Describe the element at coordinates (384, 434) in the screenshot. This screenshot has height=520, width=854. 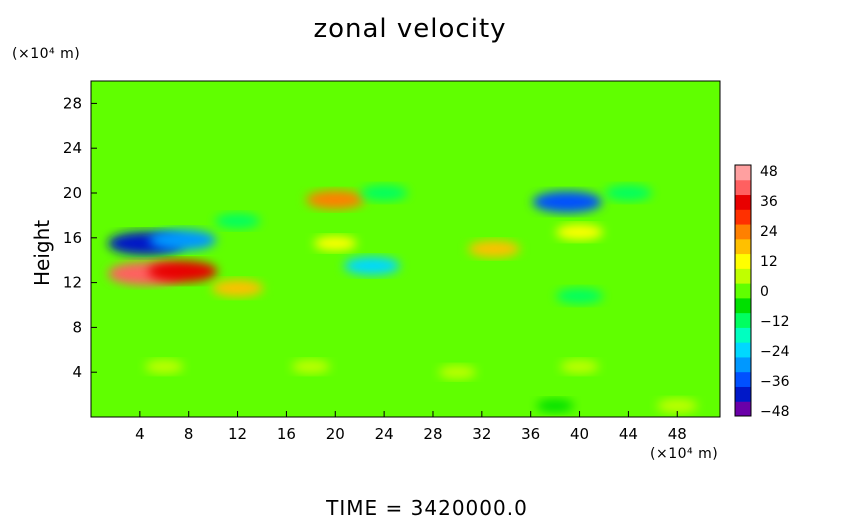
I see `x-tick-label: 24` at that location.